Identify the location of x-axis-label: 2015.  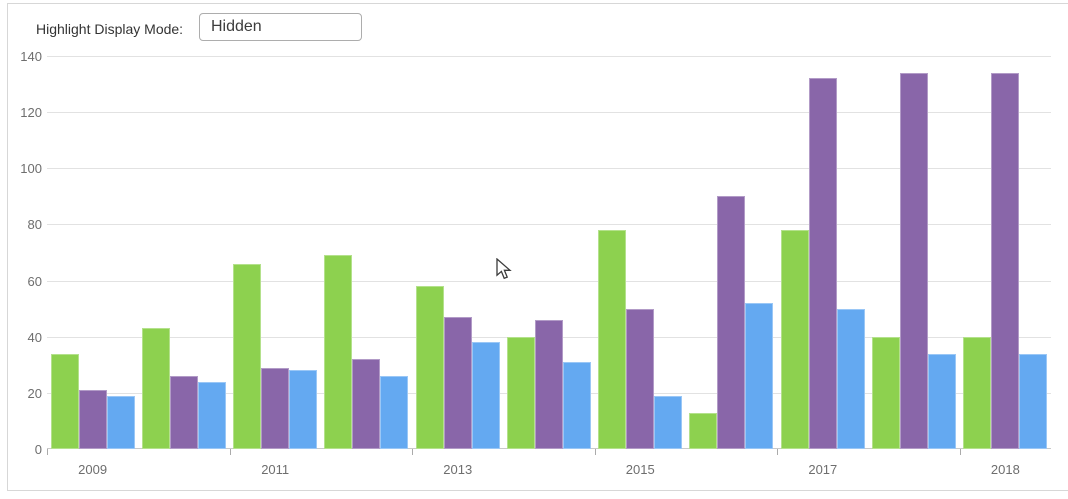
(640, 469).